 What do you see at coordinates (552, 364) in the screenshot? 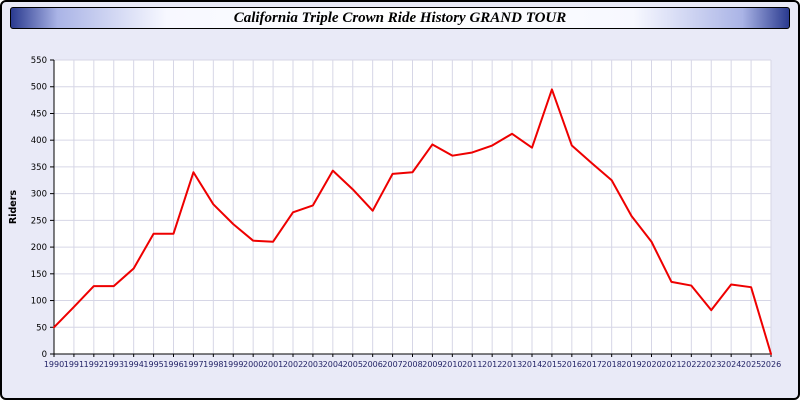
I see `svg-text: 2015` at bounding box center [552, 364].